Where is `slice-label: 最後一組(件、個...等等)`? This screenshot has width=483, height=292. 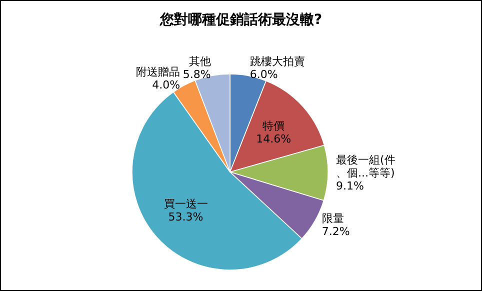
slice-label: 最後一組(件、個...等等) is located at coordinates (366, 167).